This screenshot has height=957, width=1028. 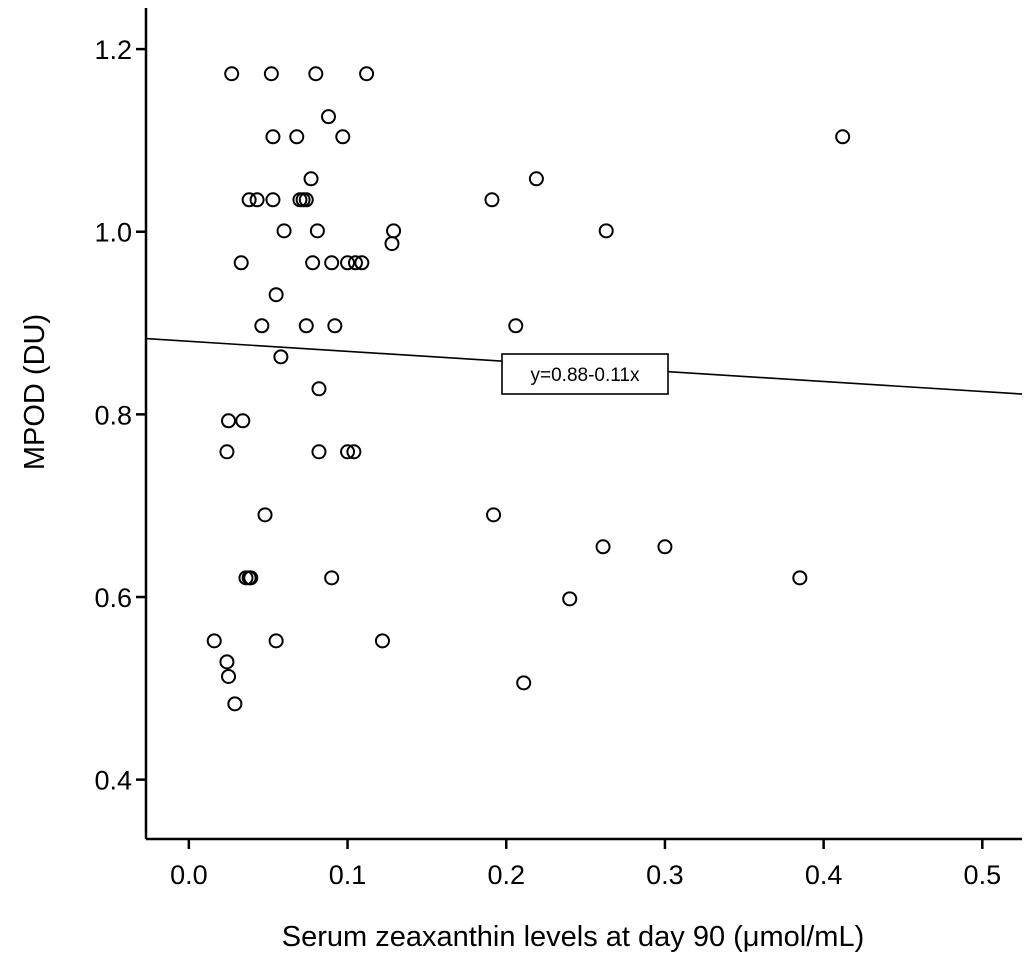 I want to click on y-tick-label: 0.6, so click(x=113, y=598).